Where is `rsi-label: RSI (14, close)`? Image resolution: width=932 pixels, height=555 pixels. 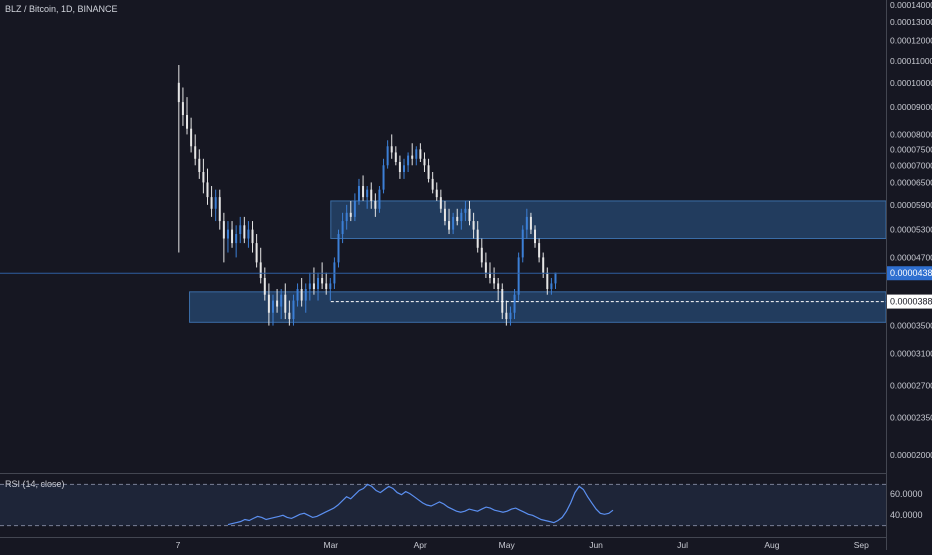 rsi-label: RSI (14, close) is located at coordinates (35, 484).